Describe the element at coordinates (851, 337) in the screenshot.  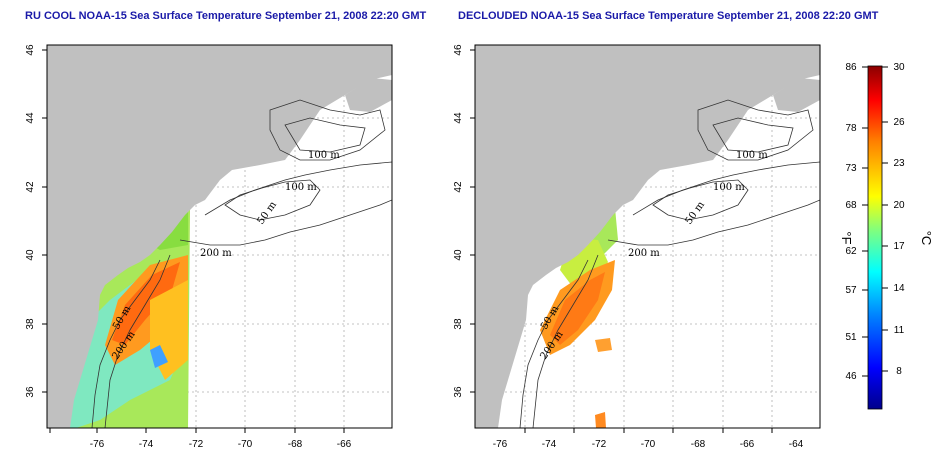
I see `fahrenheit-tick-label: 51` at that location.